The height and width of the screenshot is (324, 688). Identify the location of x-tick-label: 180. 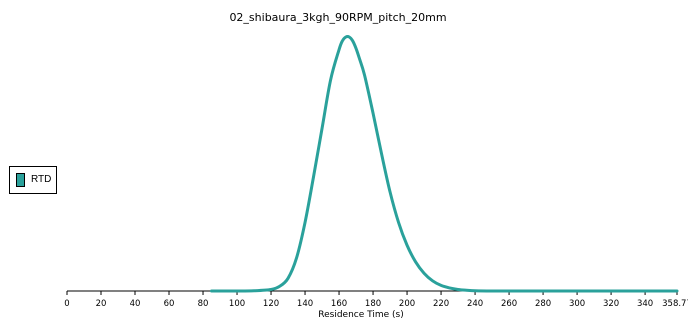
(373, 304).